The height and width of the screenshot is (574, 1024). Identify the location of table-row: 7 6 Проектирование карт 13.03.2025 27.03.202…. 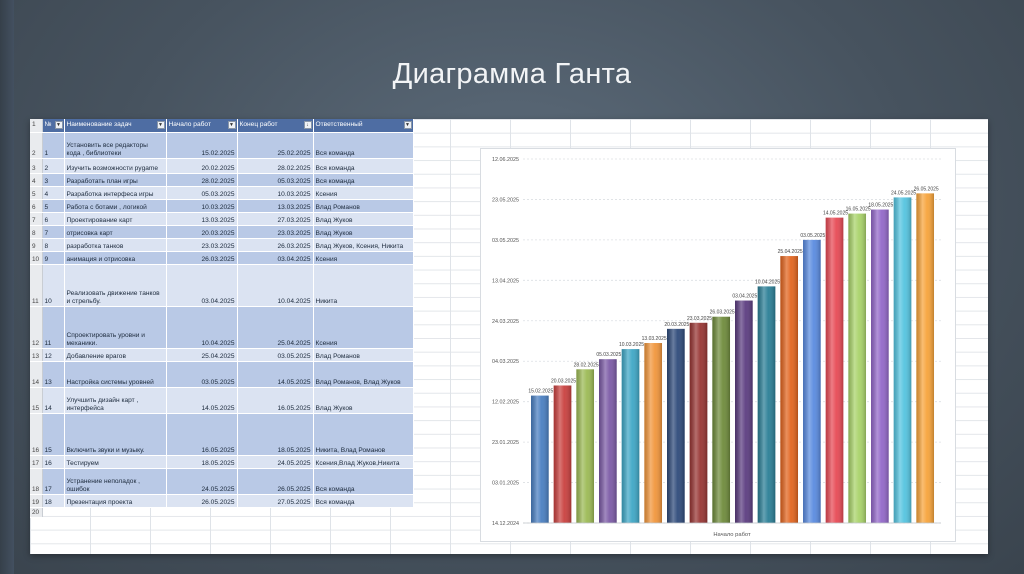
(222, 219).